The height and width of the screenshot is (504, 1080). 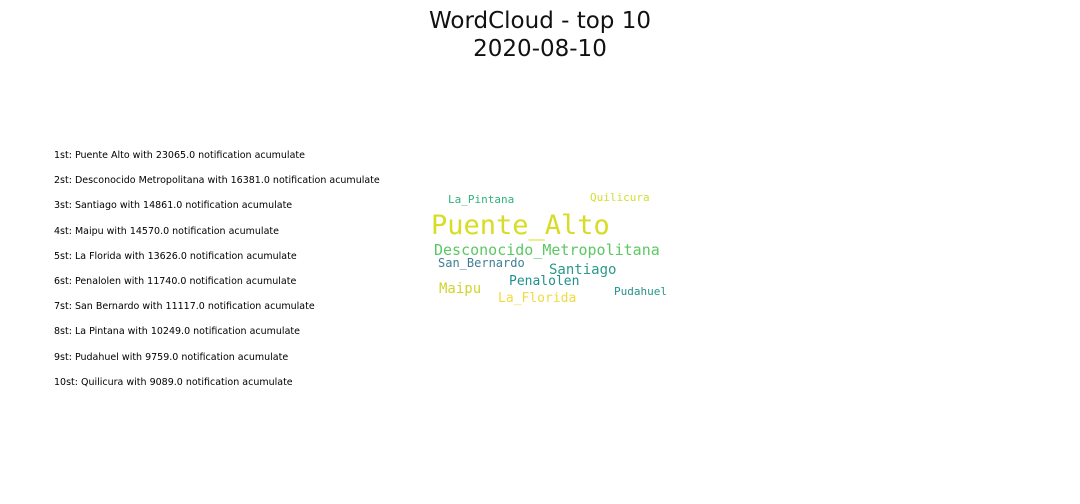 What do you see at coordinates (620, 197) in the screenshot?
I see `cloud-word-quilicura: Quilicura` at bounding box center [620, 197].